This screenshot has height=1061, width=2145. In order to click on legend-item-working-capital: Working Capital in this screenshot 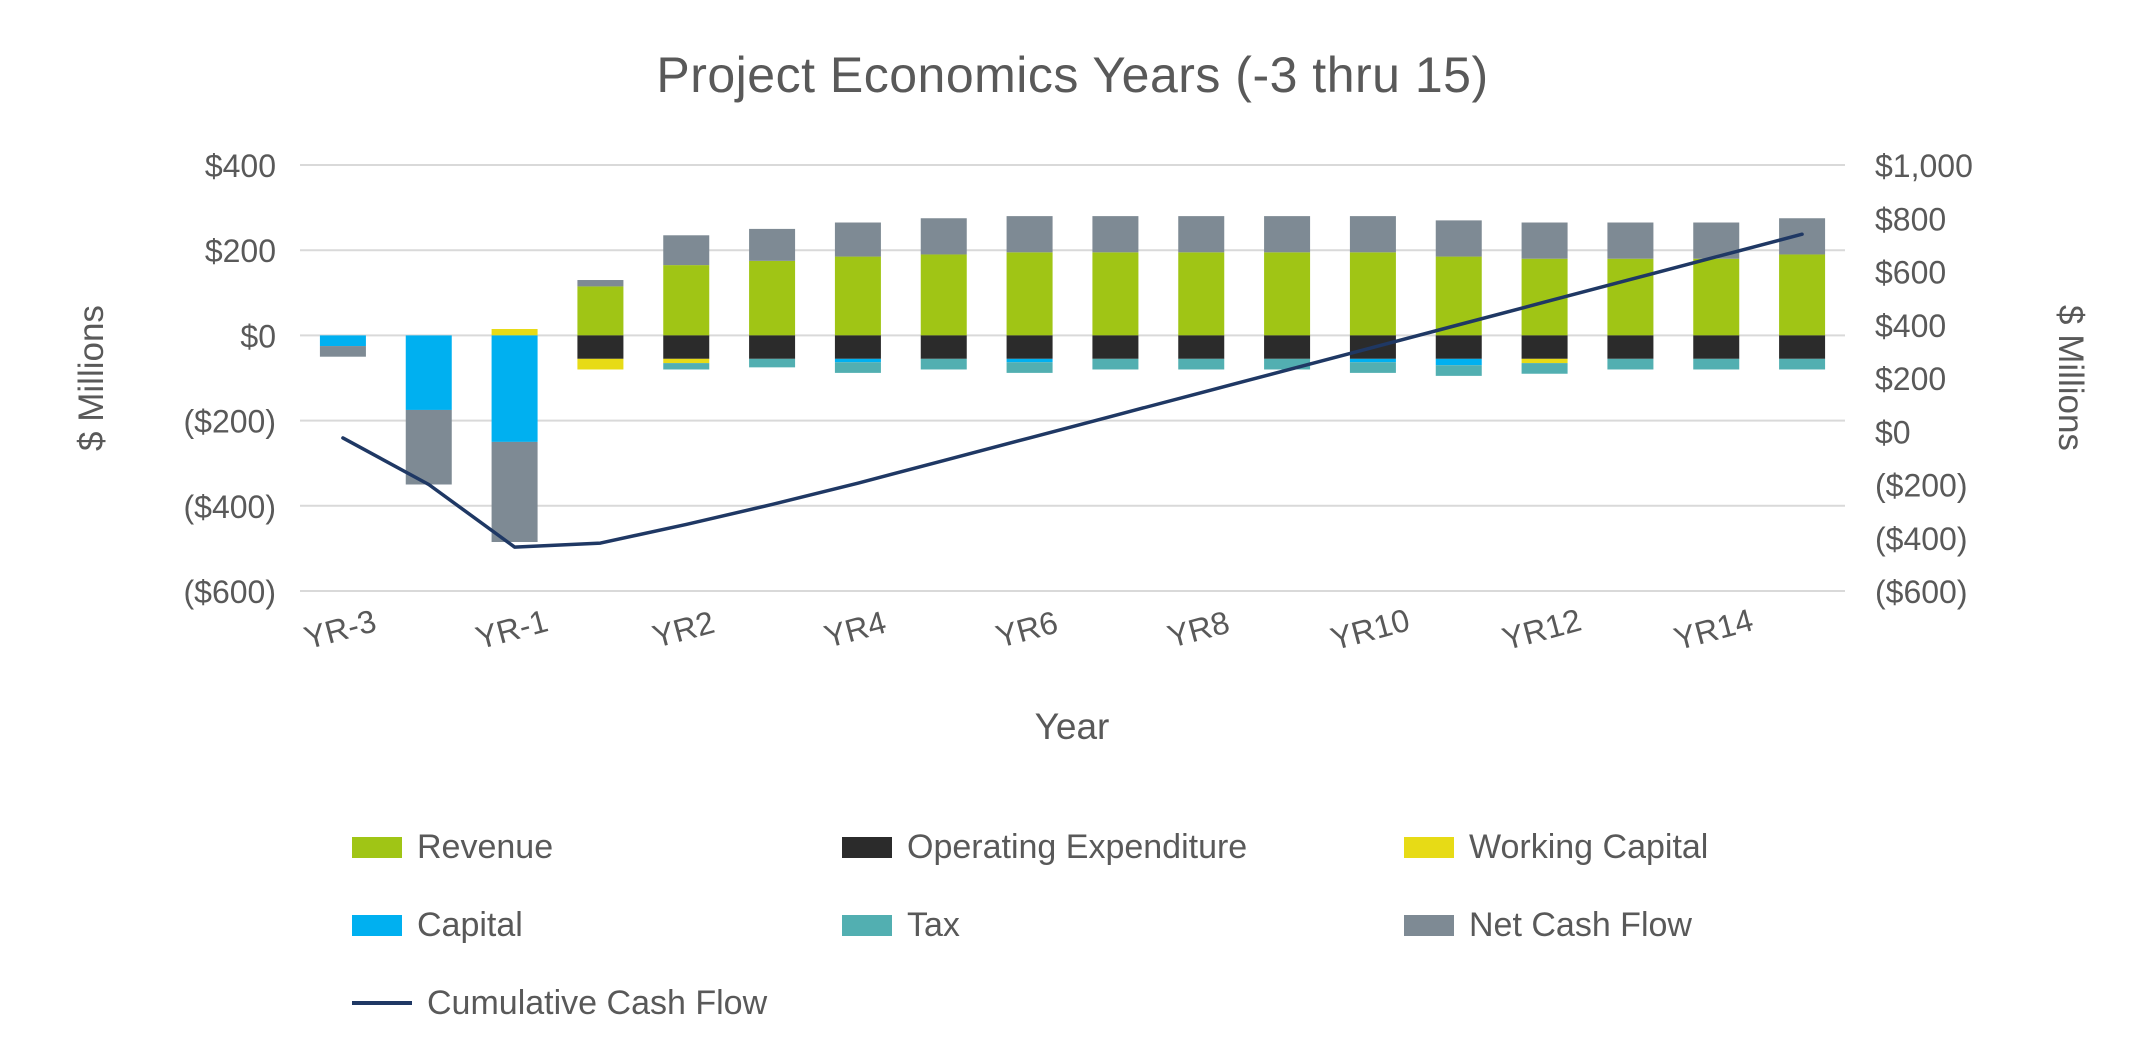, I will do `click(1714, 847)`.